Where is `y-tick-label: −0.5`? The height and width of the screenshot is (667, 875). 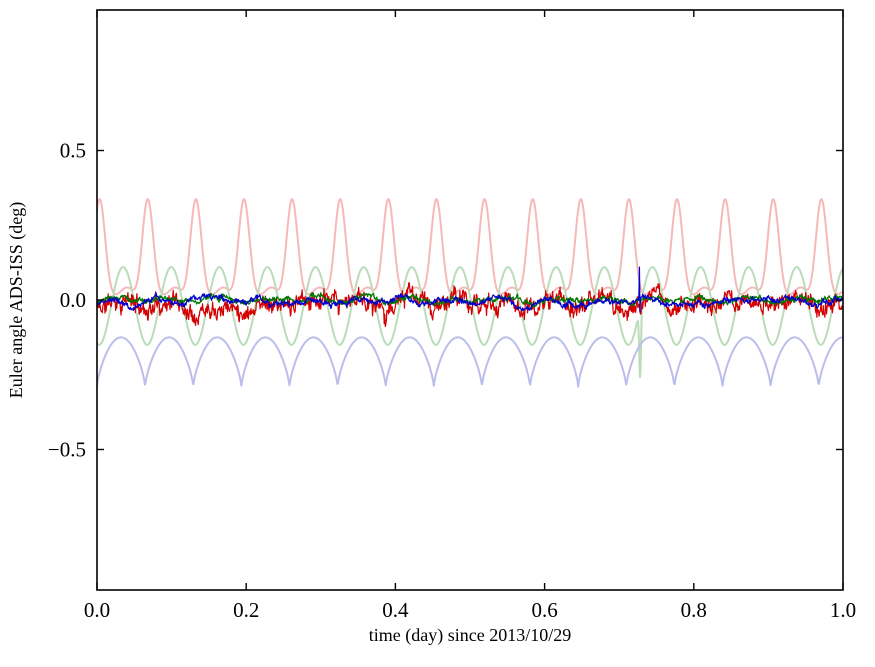
y-tick-label: −0.5 is located at coordinates (67, 449).